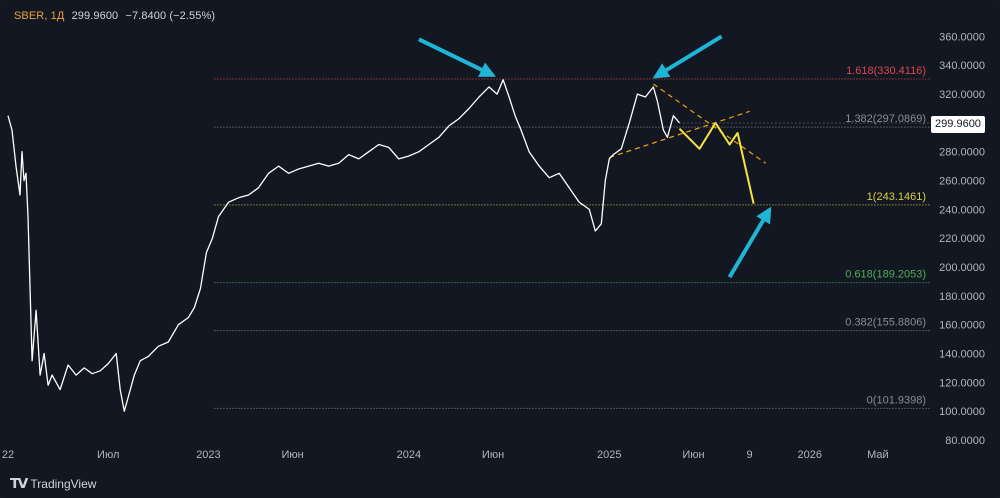  I want to click on forecast-path, so click(716, 162).